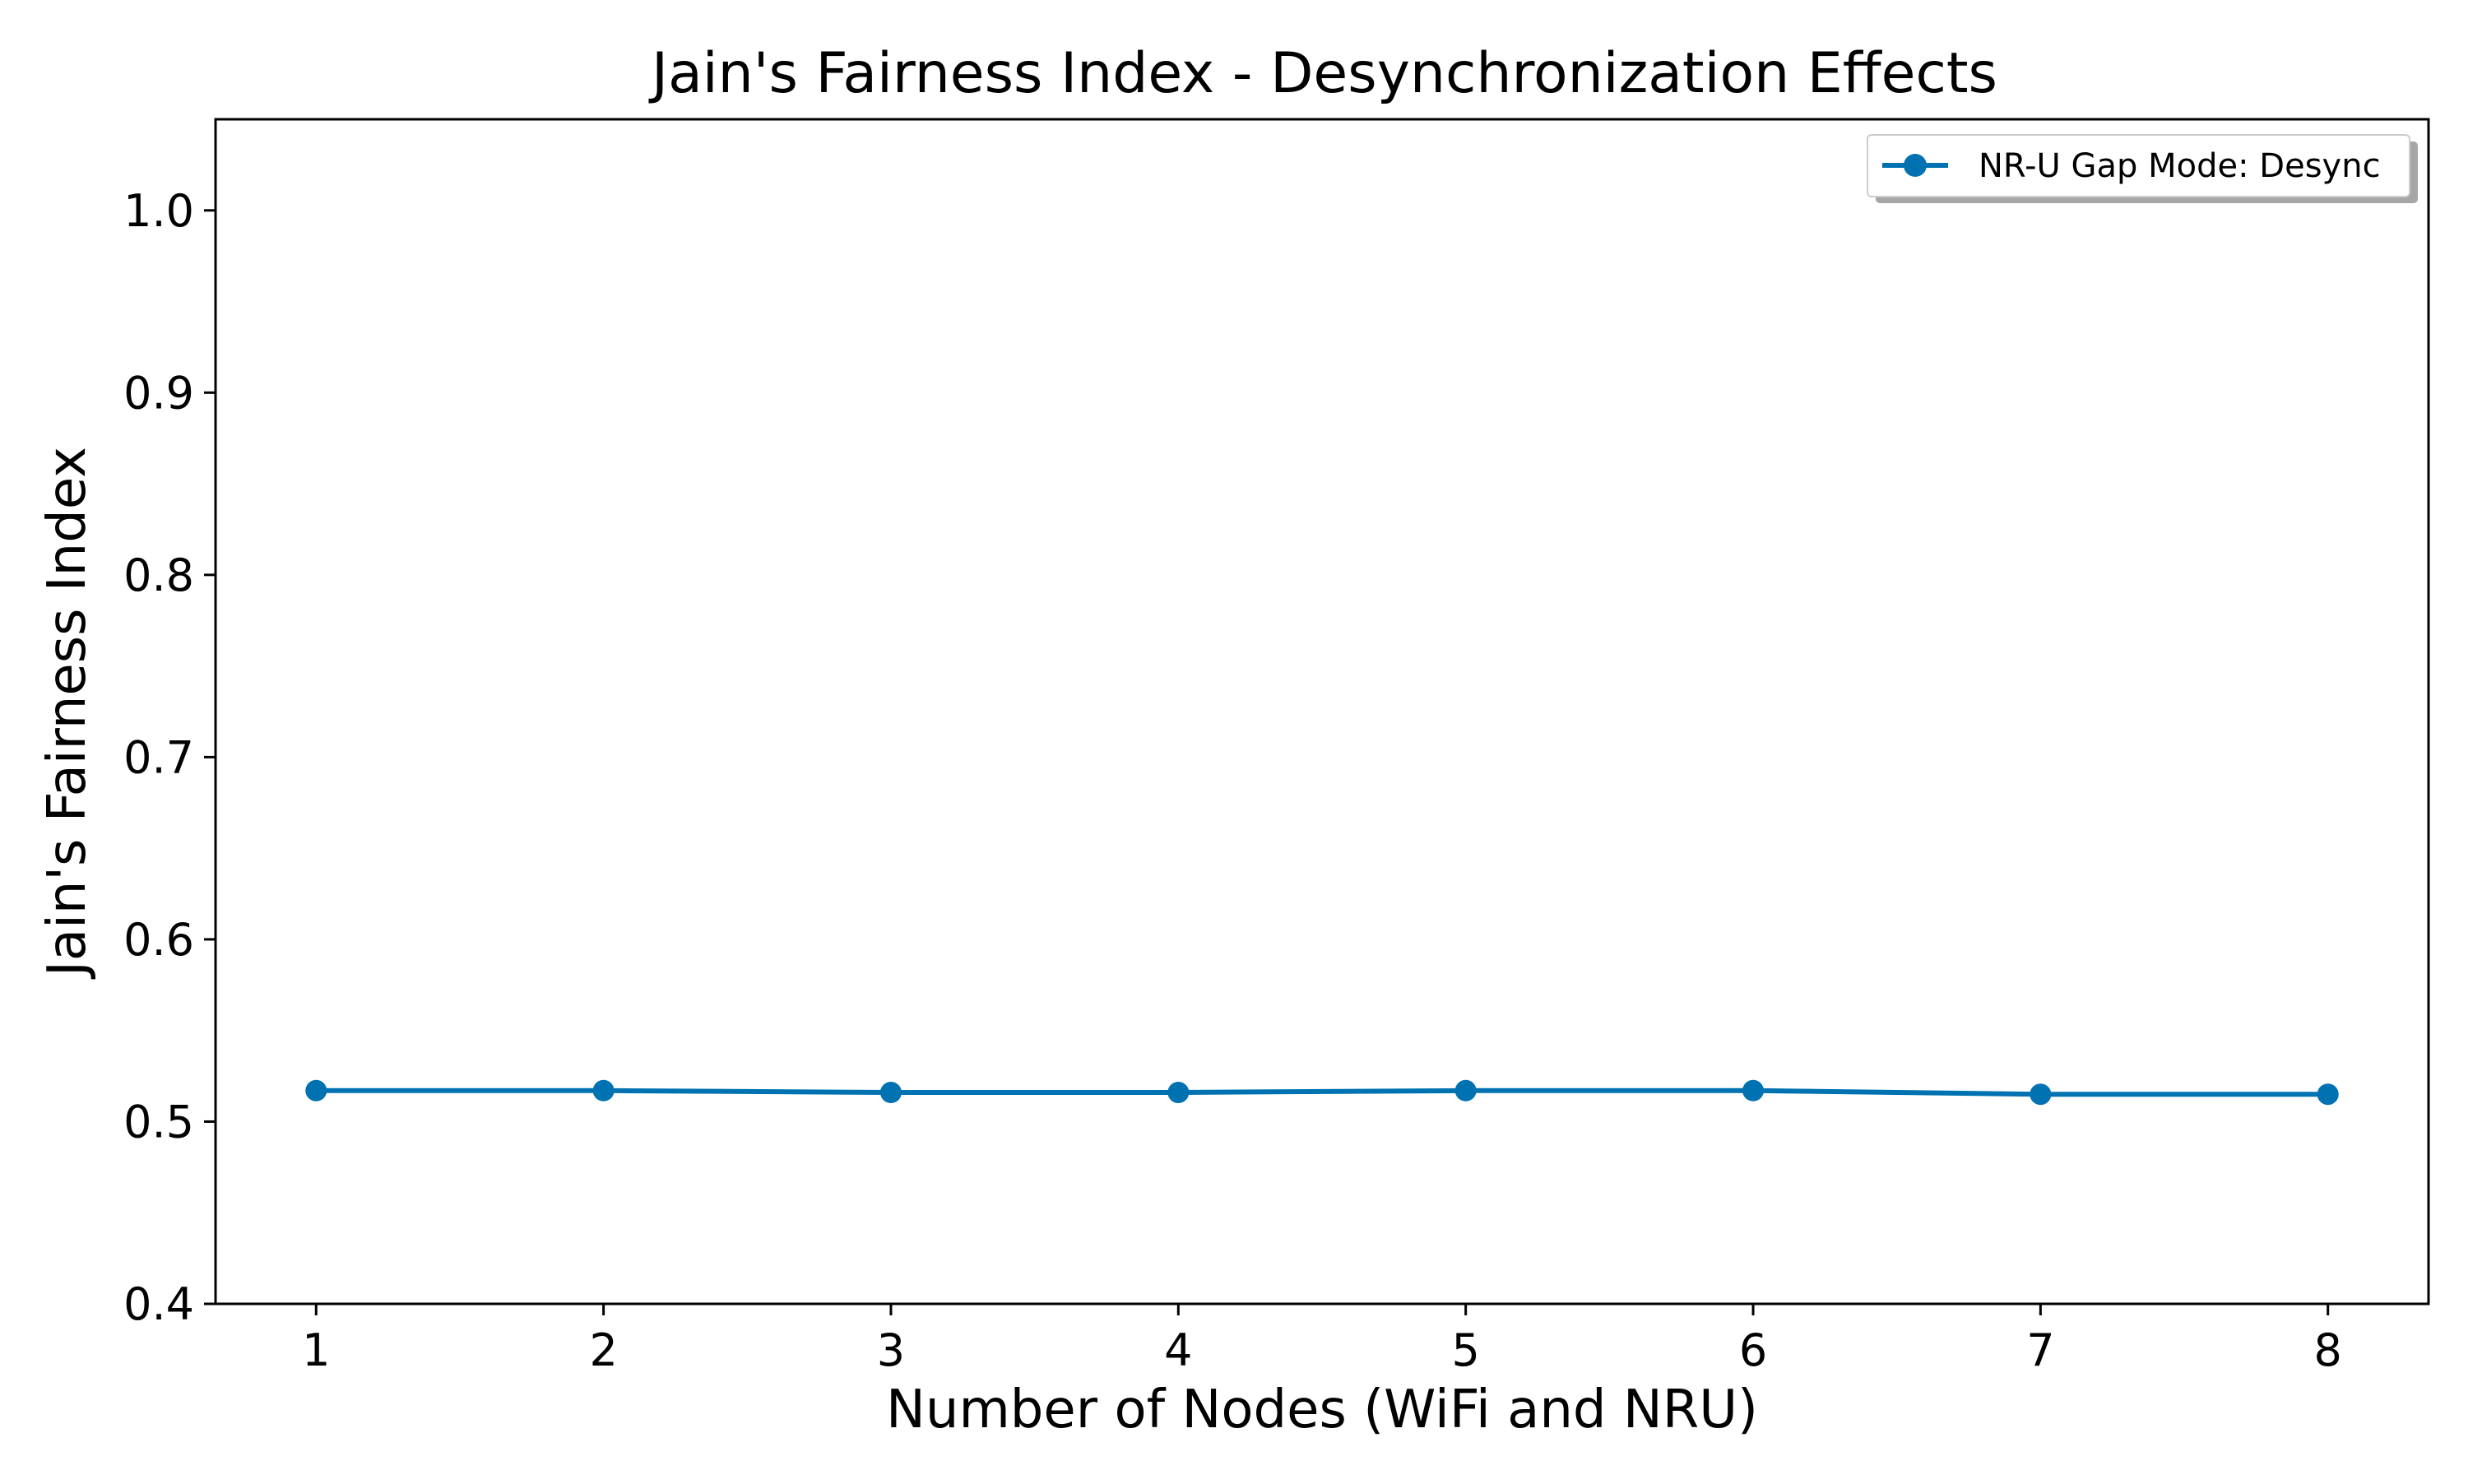 Image resolution: width=2468 pixels, height=1484 pixels. I want to click on legend-marker-swatch, so click(1915, 165).